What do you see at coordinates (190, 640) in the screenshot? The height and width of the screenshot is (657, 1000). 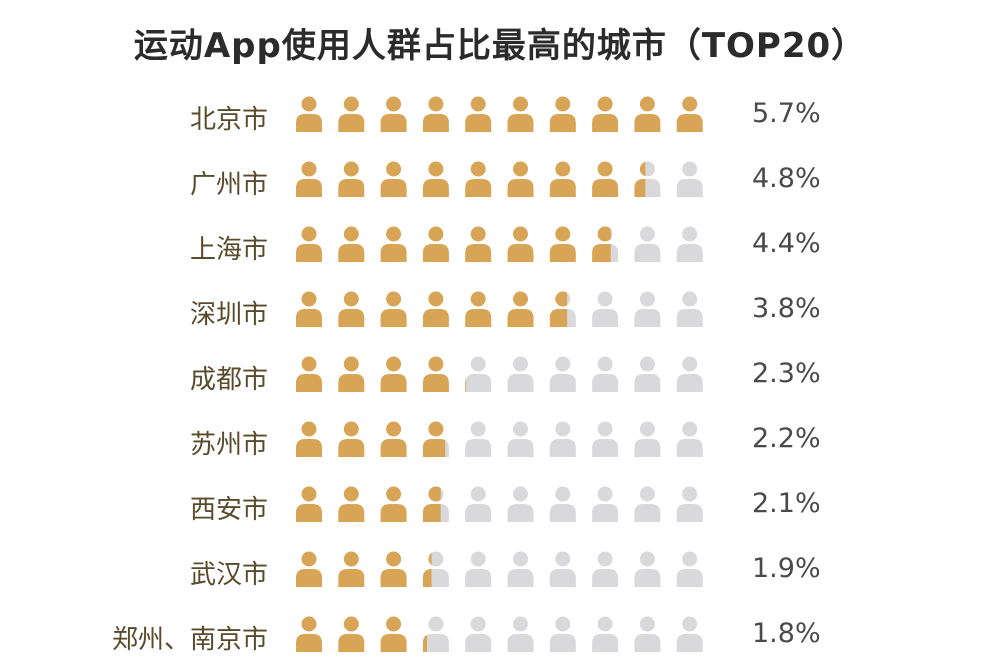 I see `city-label: 郑州、南京市` at bounding box center [190, 640].